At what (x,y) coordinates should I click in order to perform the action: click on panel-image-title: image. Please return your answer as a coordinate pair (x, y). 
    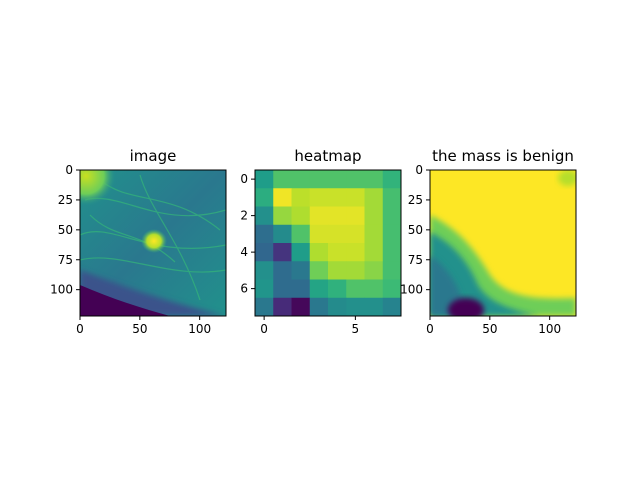
    Looking at the image, I should click on (153, 156).